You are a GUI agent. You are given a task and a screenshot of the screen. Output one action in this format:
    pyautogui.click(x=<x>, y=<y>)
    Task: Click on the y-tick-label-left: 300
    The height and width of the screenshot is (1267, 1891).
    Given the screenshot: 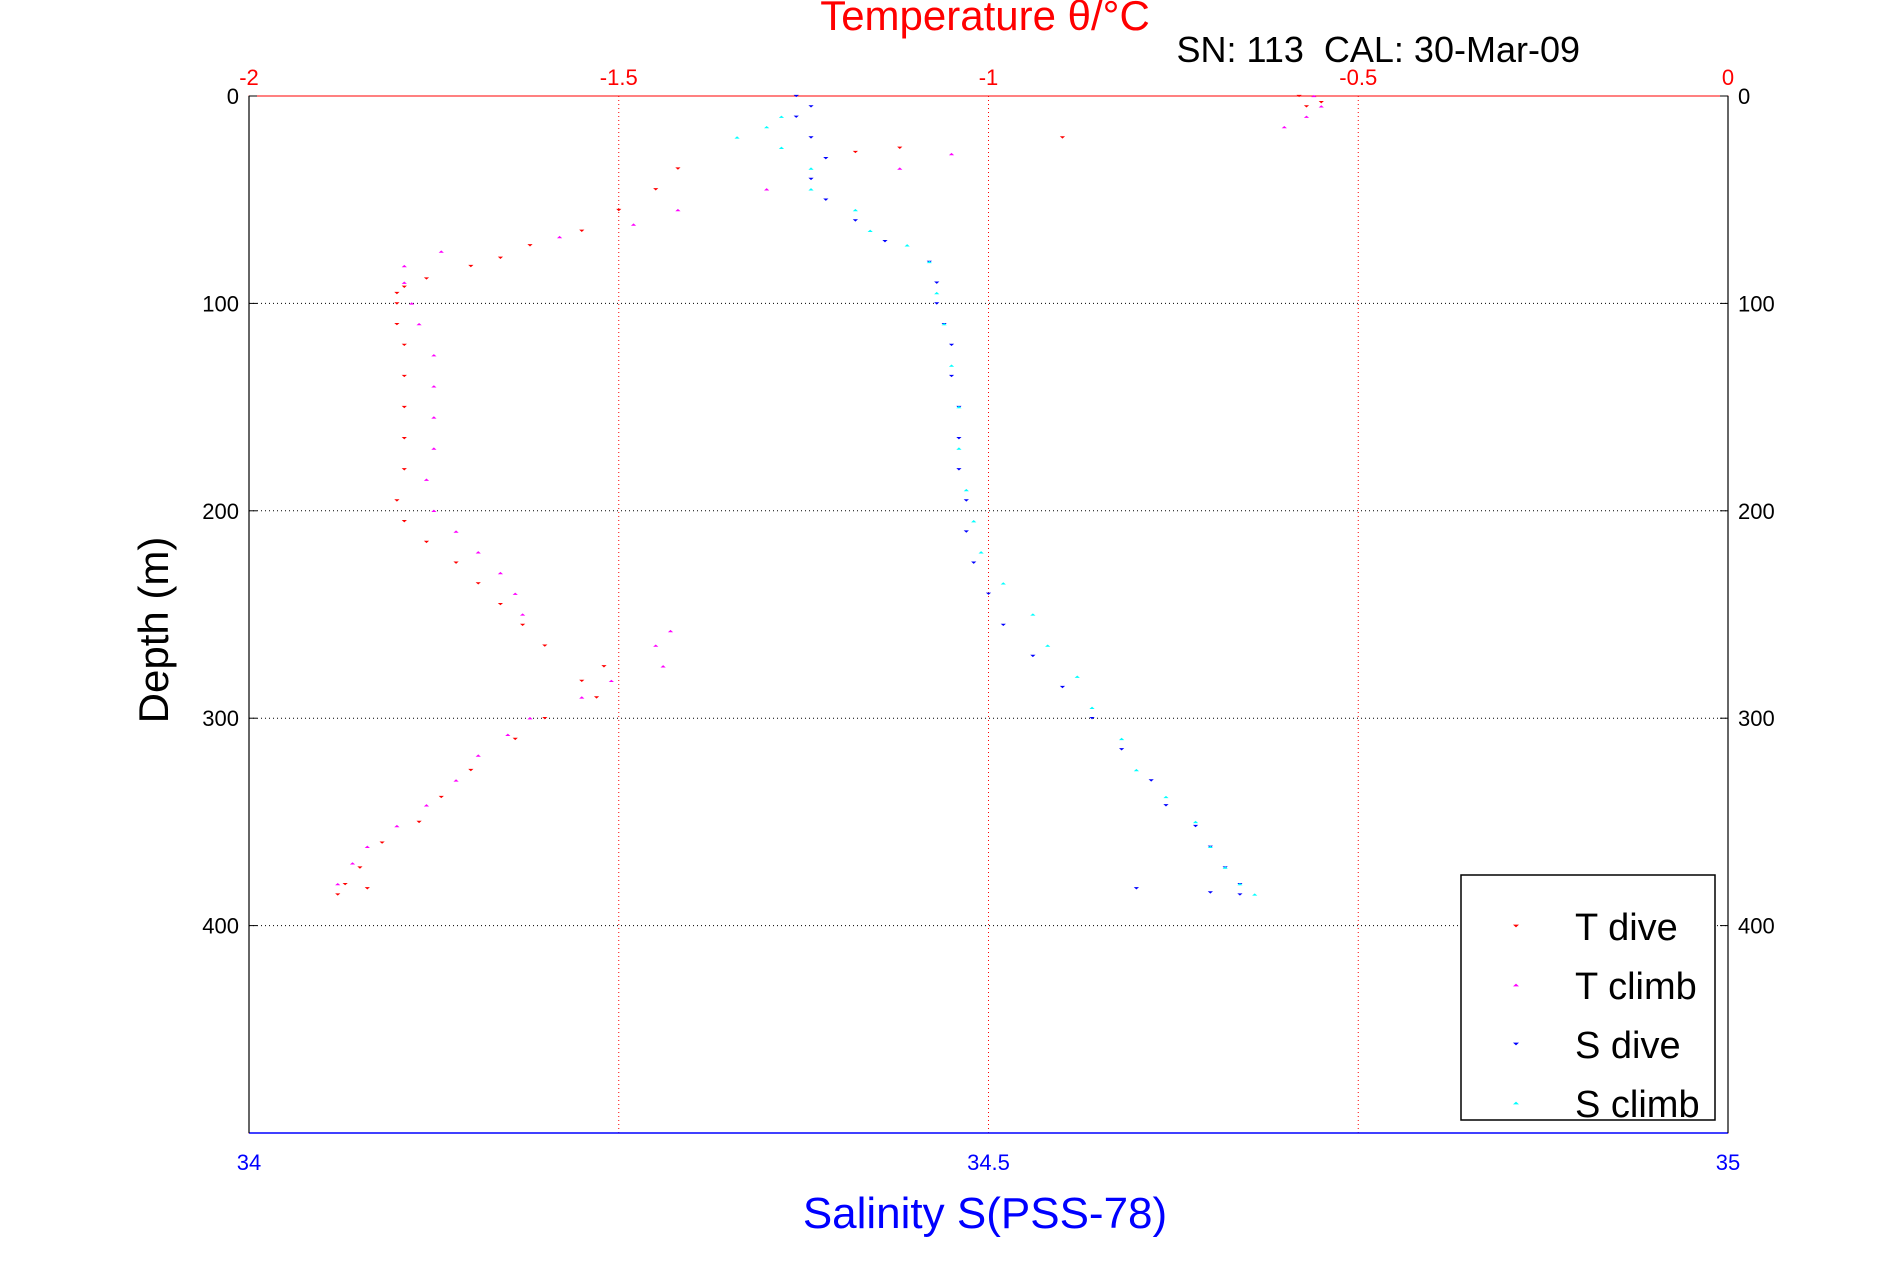 What is the action you would take?
    pyautogui.click(x=220, y=718)
    